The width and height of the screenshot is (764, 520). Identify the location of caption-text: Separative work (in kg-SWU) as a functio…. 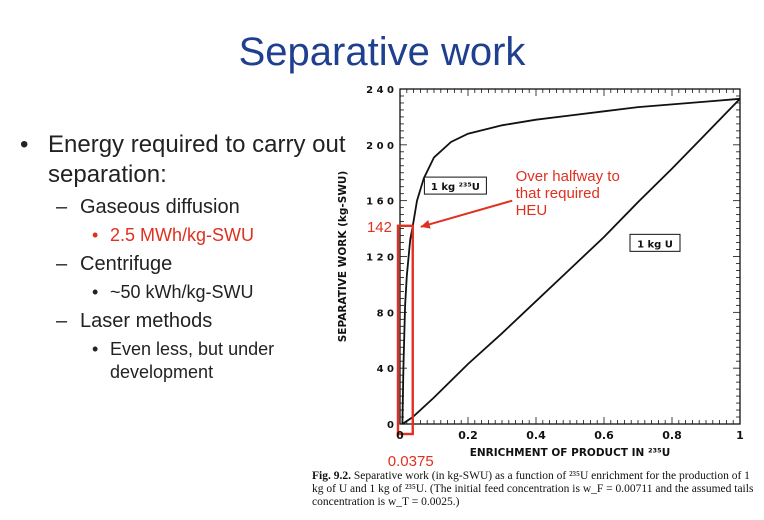
(533, 489).